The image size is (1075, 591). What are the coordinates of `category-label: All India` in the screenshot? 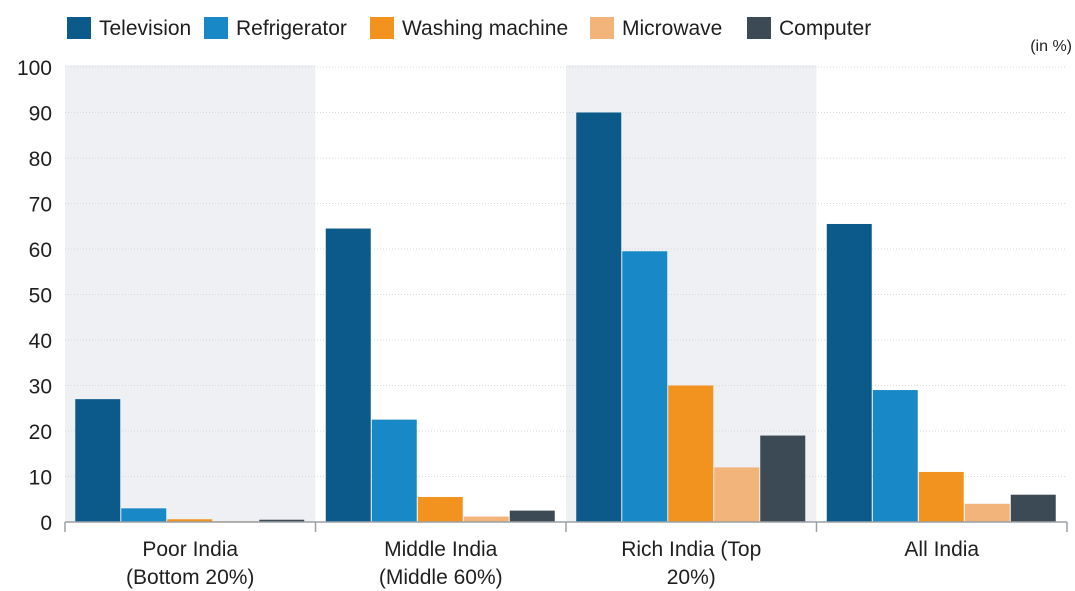 It's located at (941, 549).